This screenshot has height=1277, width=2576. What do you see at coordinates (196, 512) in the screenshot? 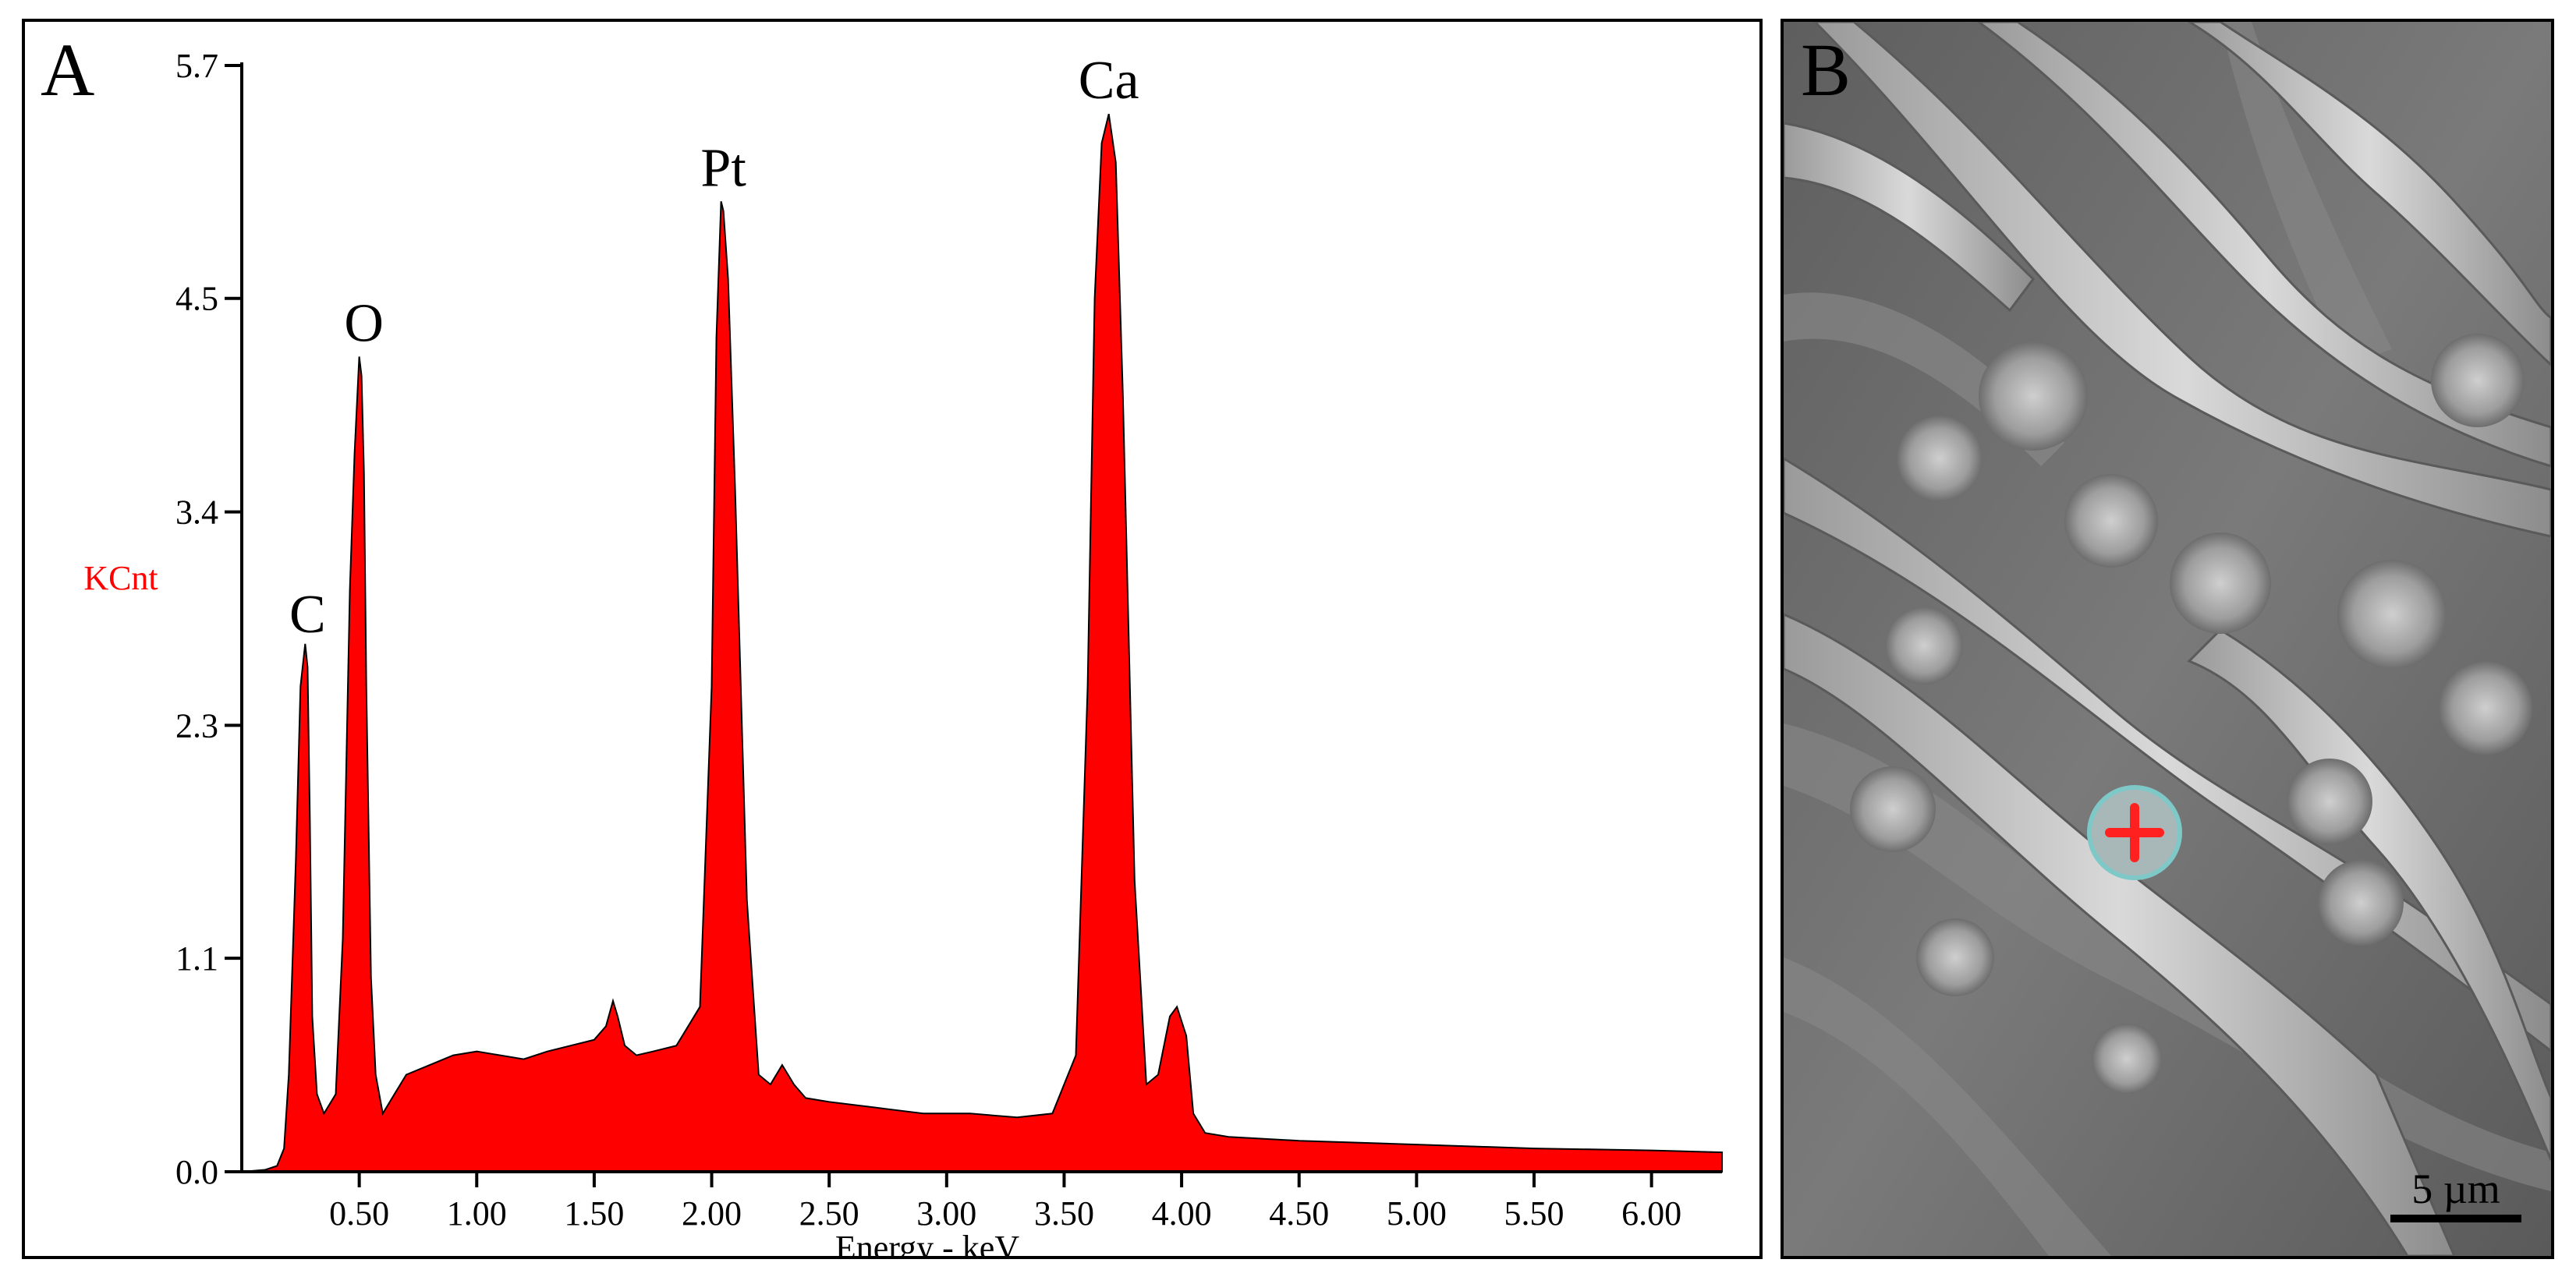
I see `y-tick-label: 3.4` at bounding box center [196, 512].